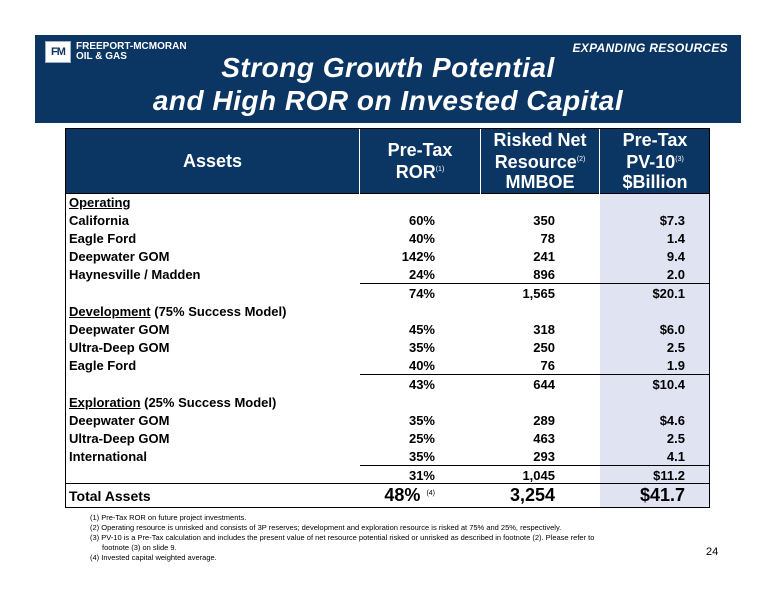 This screenshot has width=776, height=600. What do you see at coordinates (101, 56) in the screenshot?
I see `logo-line-2: OIL & GAS` at bounding box center [101, 56].